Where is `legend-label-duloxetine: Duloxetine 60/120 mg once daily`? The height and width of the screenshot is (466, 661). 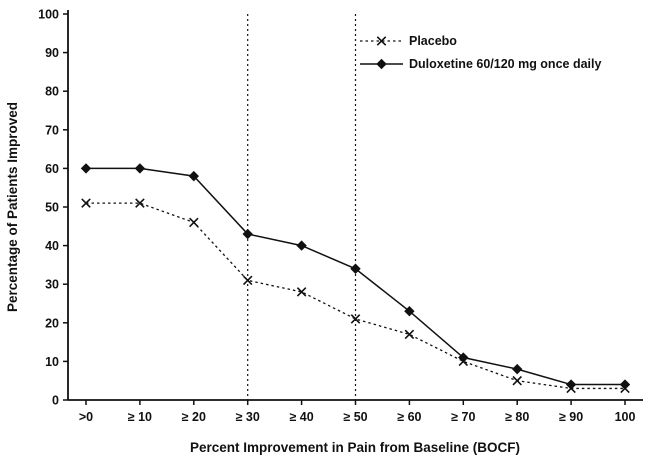
legend-label-duloxetine: Duloxetine 60/120 mg once daily is located at coordinates (505, 64).